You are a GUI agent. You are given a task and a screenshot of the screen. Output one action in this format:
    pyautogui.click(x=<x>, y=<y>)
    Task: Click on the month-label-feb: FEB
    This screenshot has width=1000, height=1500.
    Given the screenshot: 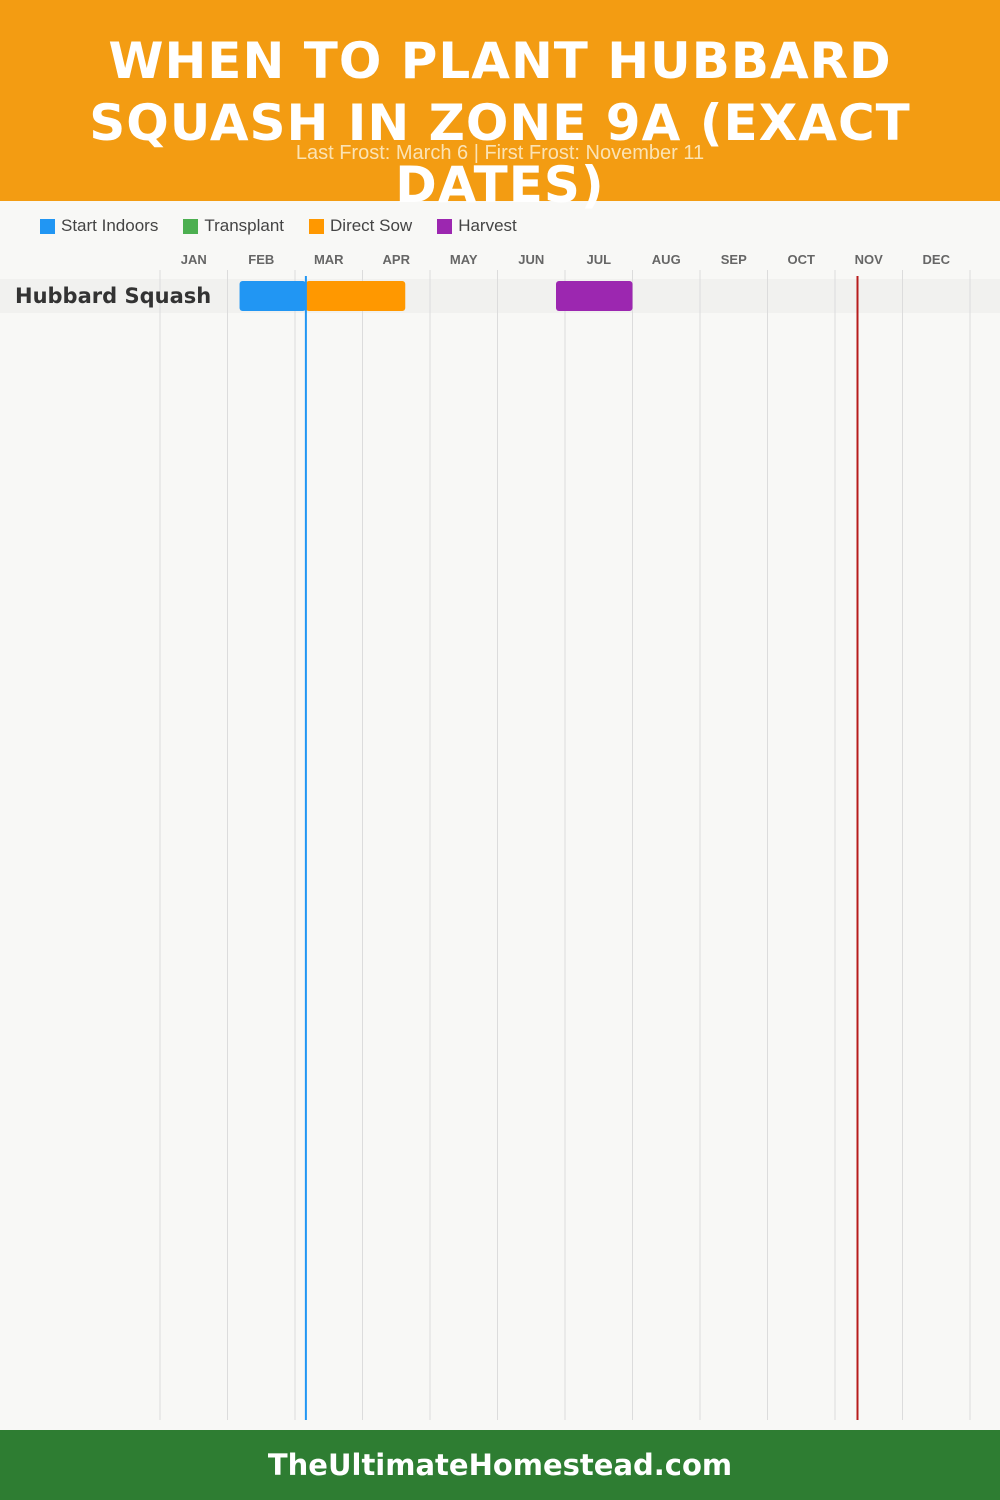 What is the action you would take?
    pyautogui.click(x=261, y=259)
    